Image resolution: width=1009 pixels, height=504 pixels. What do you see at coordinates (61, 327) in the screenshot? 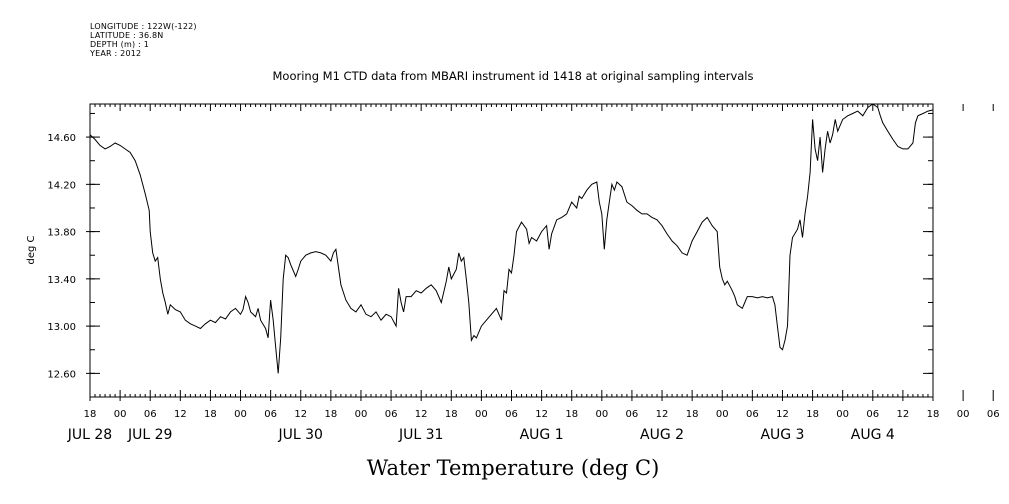
I see `y-tick-label: 13.00` at bounding box center [61, 327].